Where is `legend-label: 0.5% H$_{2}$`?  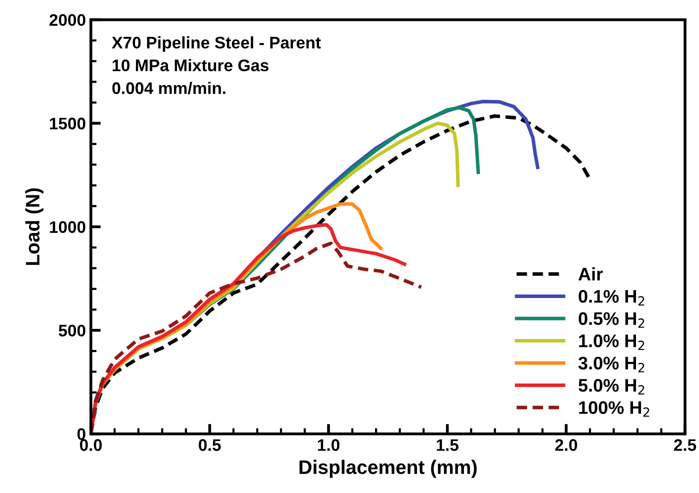 legend-label: 0.5% H$_{2}$ is located at coordinates (611, 320).